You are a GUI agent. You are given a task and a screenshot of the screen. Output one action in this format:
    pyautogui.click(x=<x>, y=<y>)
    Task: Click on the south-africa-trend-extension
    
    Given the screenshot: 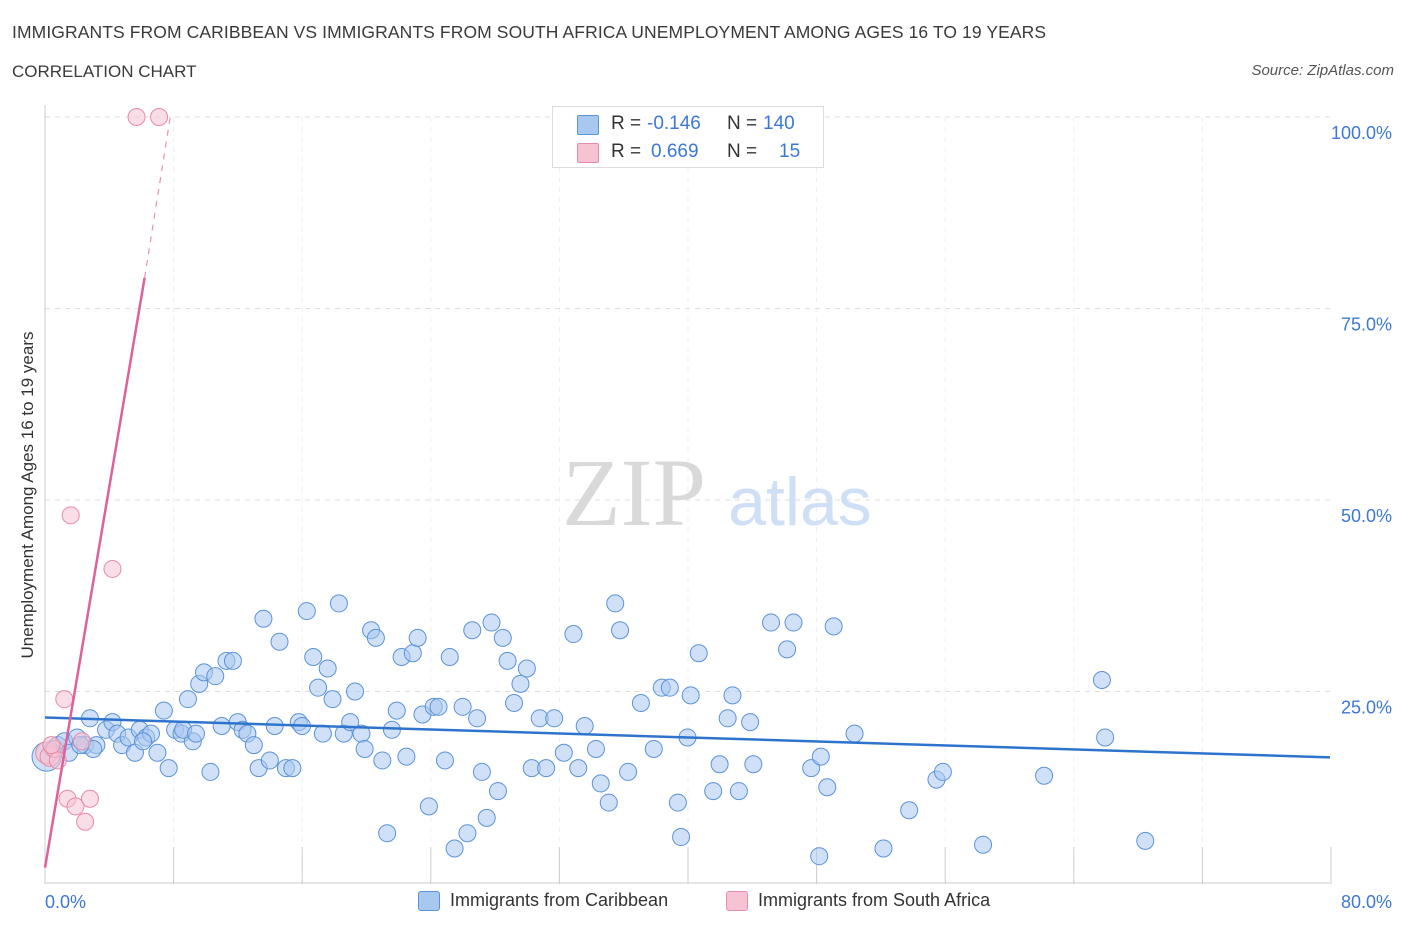 What is the action you would take?
    pyautogui.click(x=157, y=197)
    